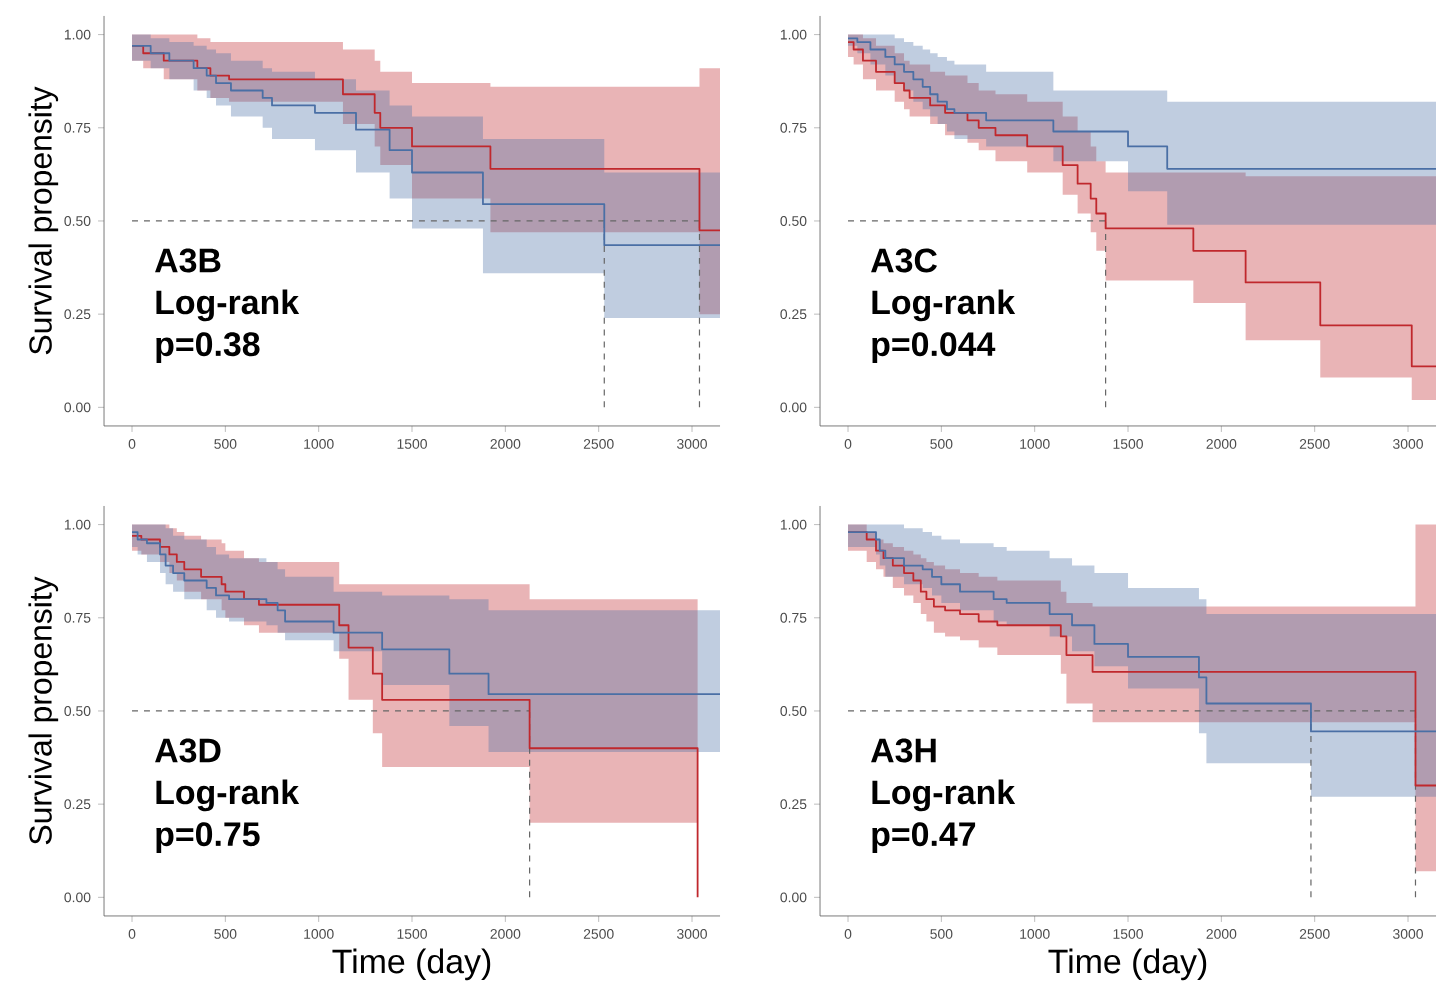 The width and height of the screenshot is (1446, 996). I want to click on annotation: p=0.044, so click(934, 347).